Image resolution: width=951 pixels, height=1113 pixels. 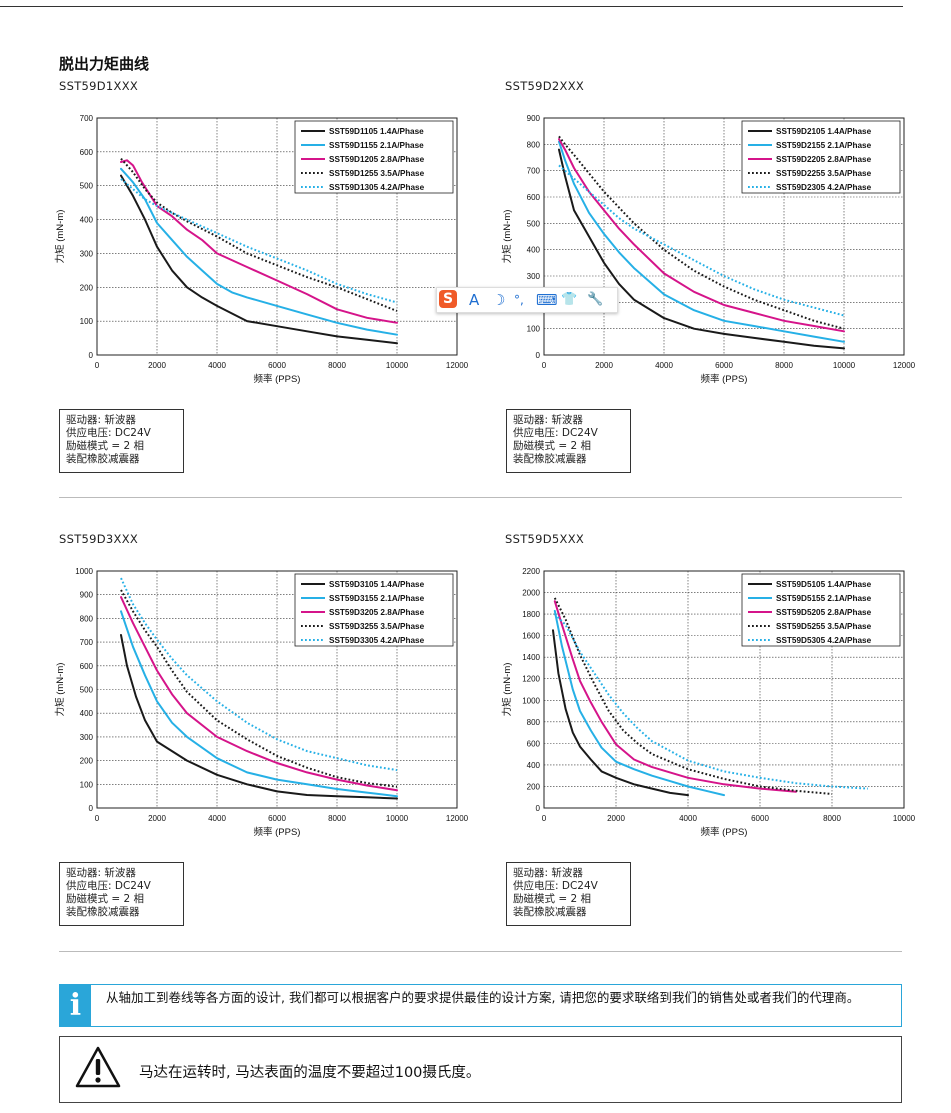 What do you see at coordinates (824, 640) in the screenshot?
I see `legend-label: SST59D5305 4.2A/Phase` at bounding box center [824, 640].